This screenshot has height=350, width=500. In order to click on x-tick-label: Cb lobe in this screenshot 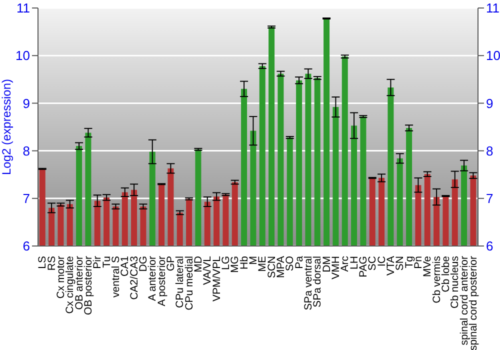, I will do `click(446, 274)`.